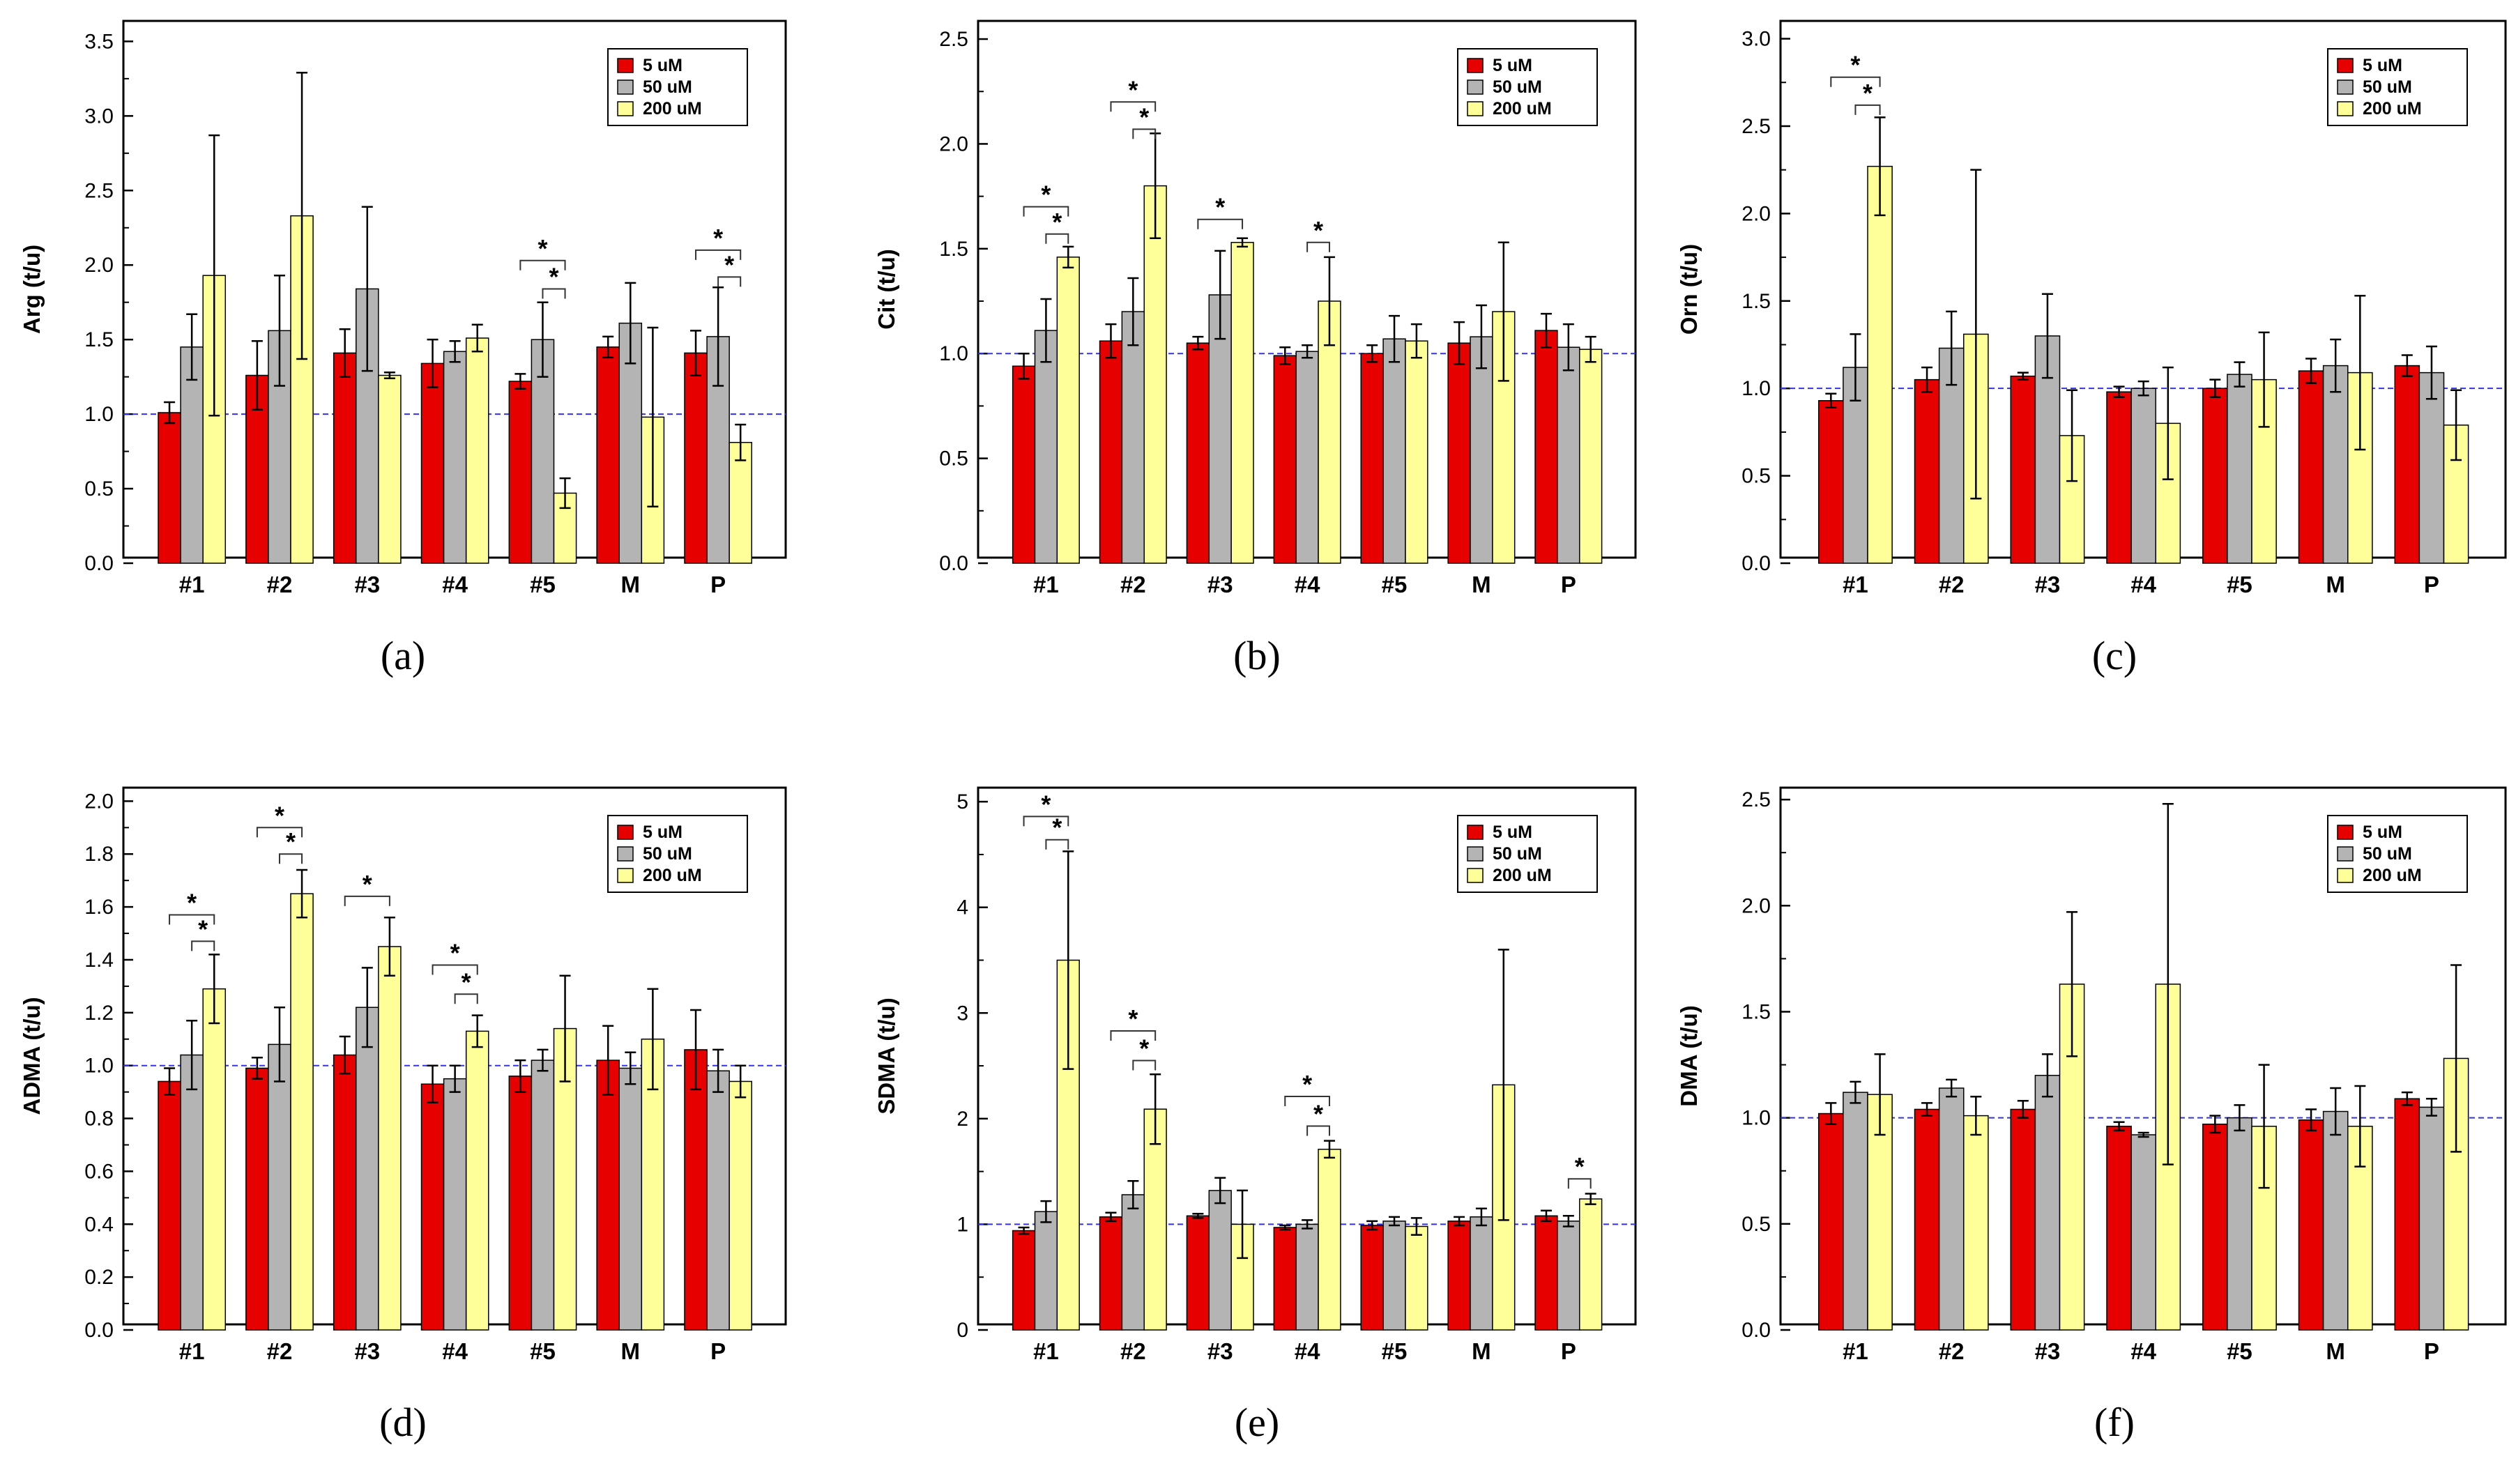 The width and height of the screenshot is (2516, 1484). Describe the element at coordinates (32, 289) in the screenshot. I see `y-axis-label: Arg (t/u)` at that location.